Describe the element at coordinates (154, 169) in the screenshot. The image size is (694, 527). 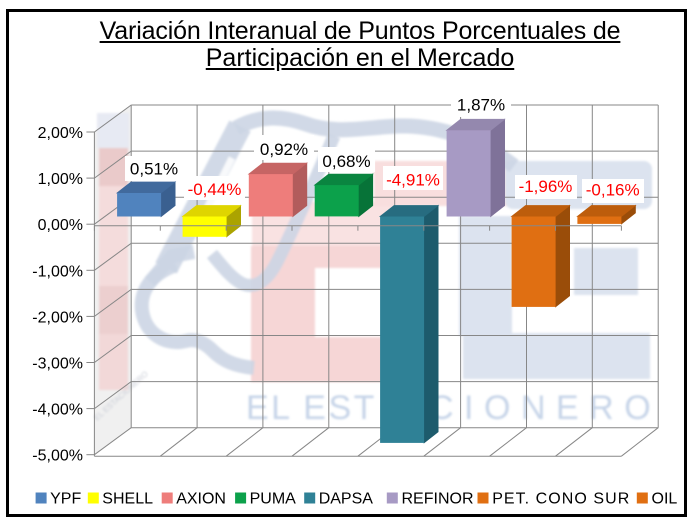
I see `svg-text: 0,51%` at that location.